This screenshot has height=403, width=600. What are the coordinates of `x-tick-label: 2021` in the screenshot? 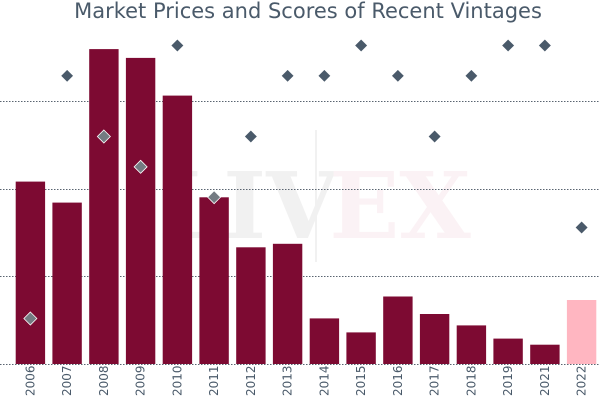 It's located at (545, 380).